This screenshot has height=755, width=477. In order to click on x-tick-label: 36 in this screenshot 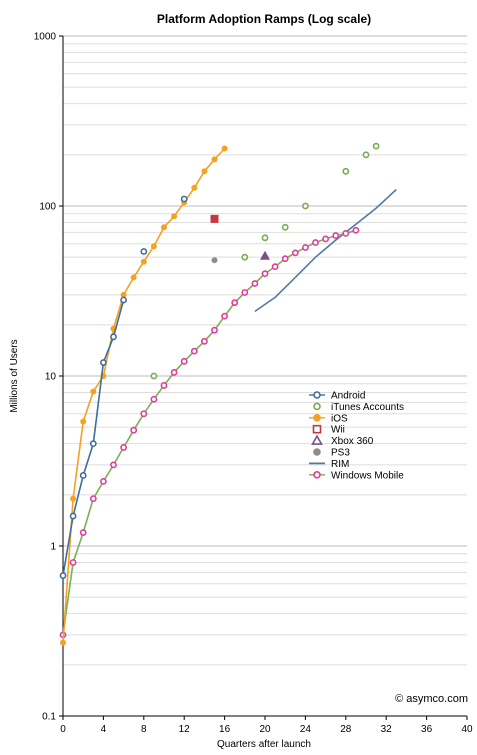, I will do `click(427, 729)`.